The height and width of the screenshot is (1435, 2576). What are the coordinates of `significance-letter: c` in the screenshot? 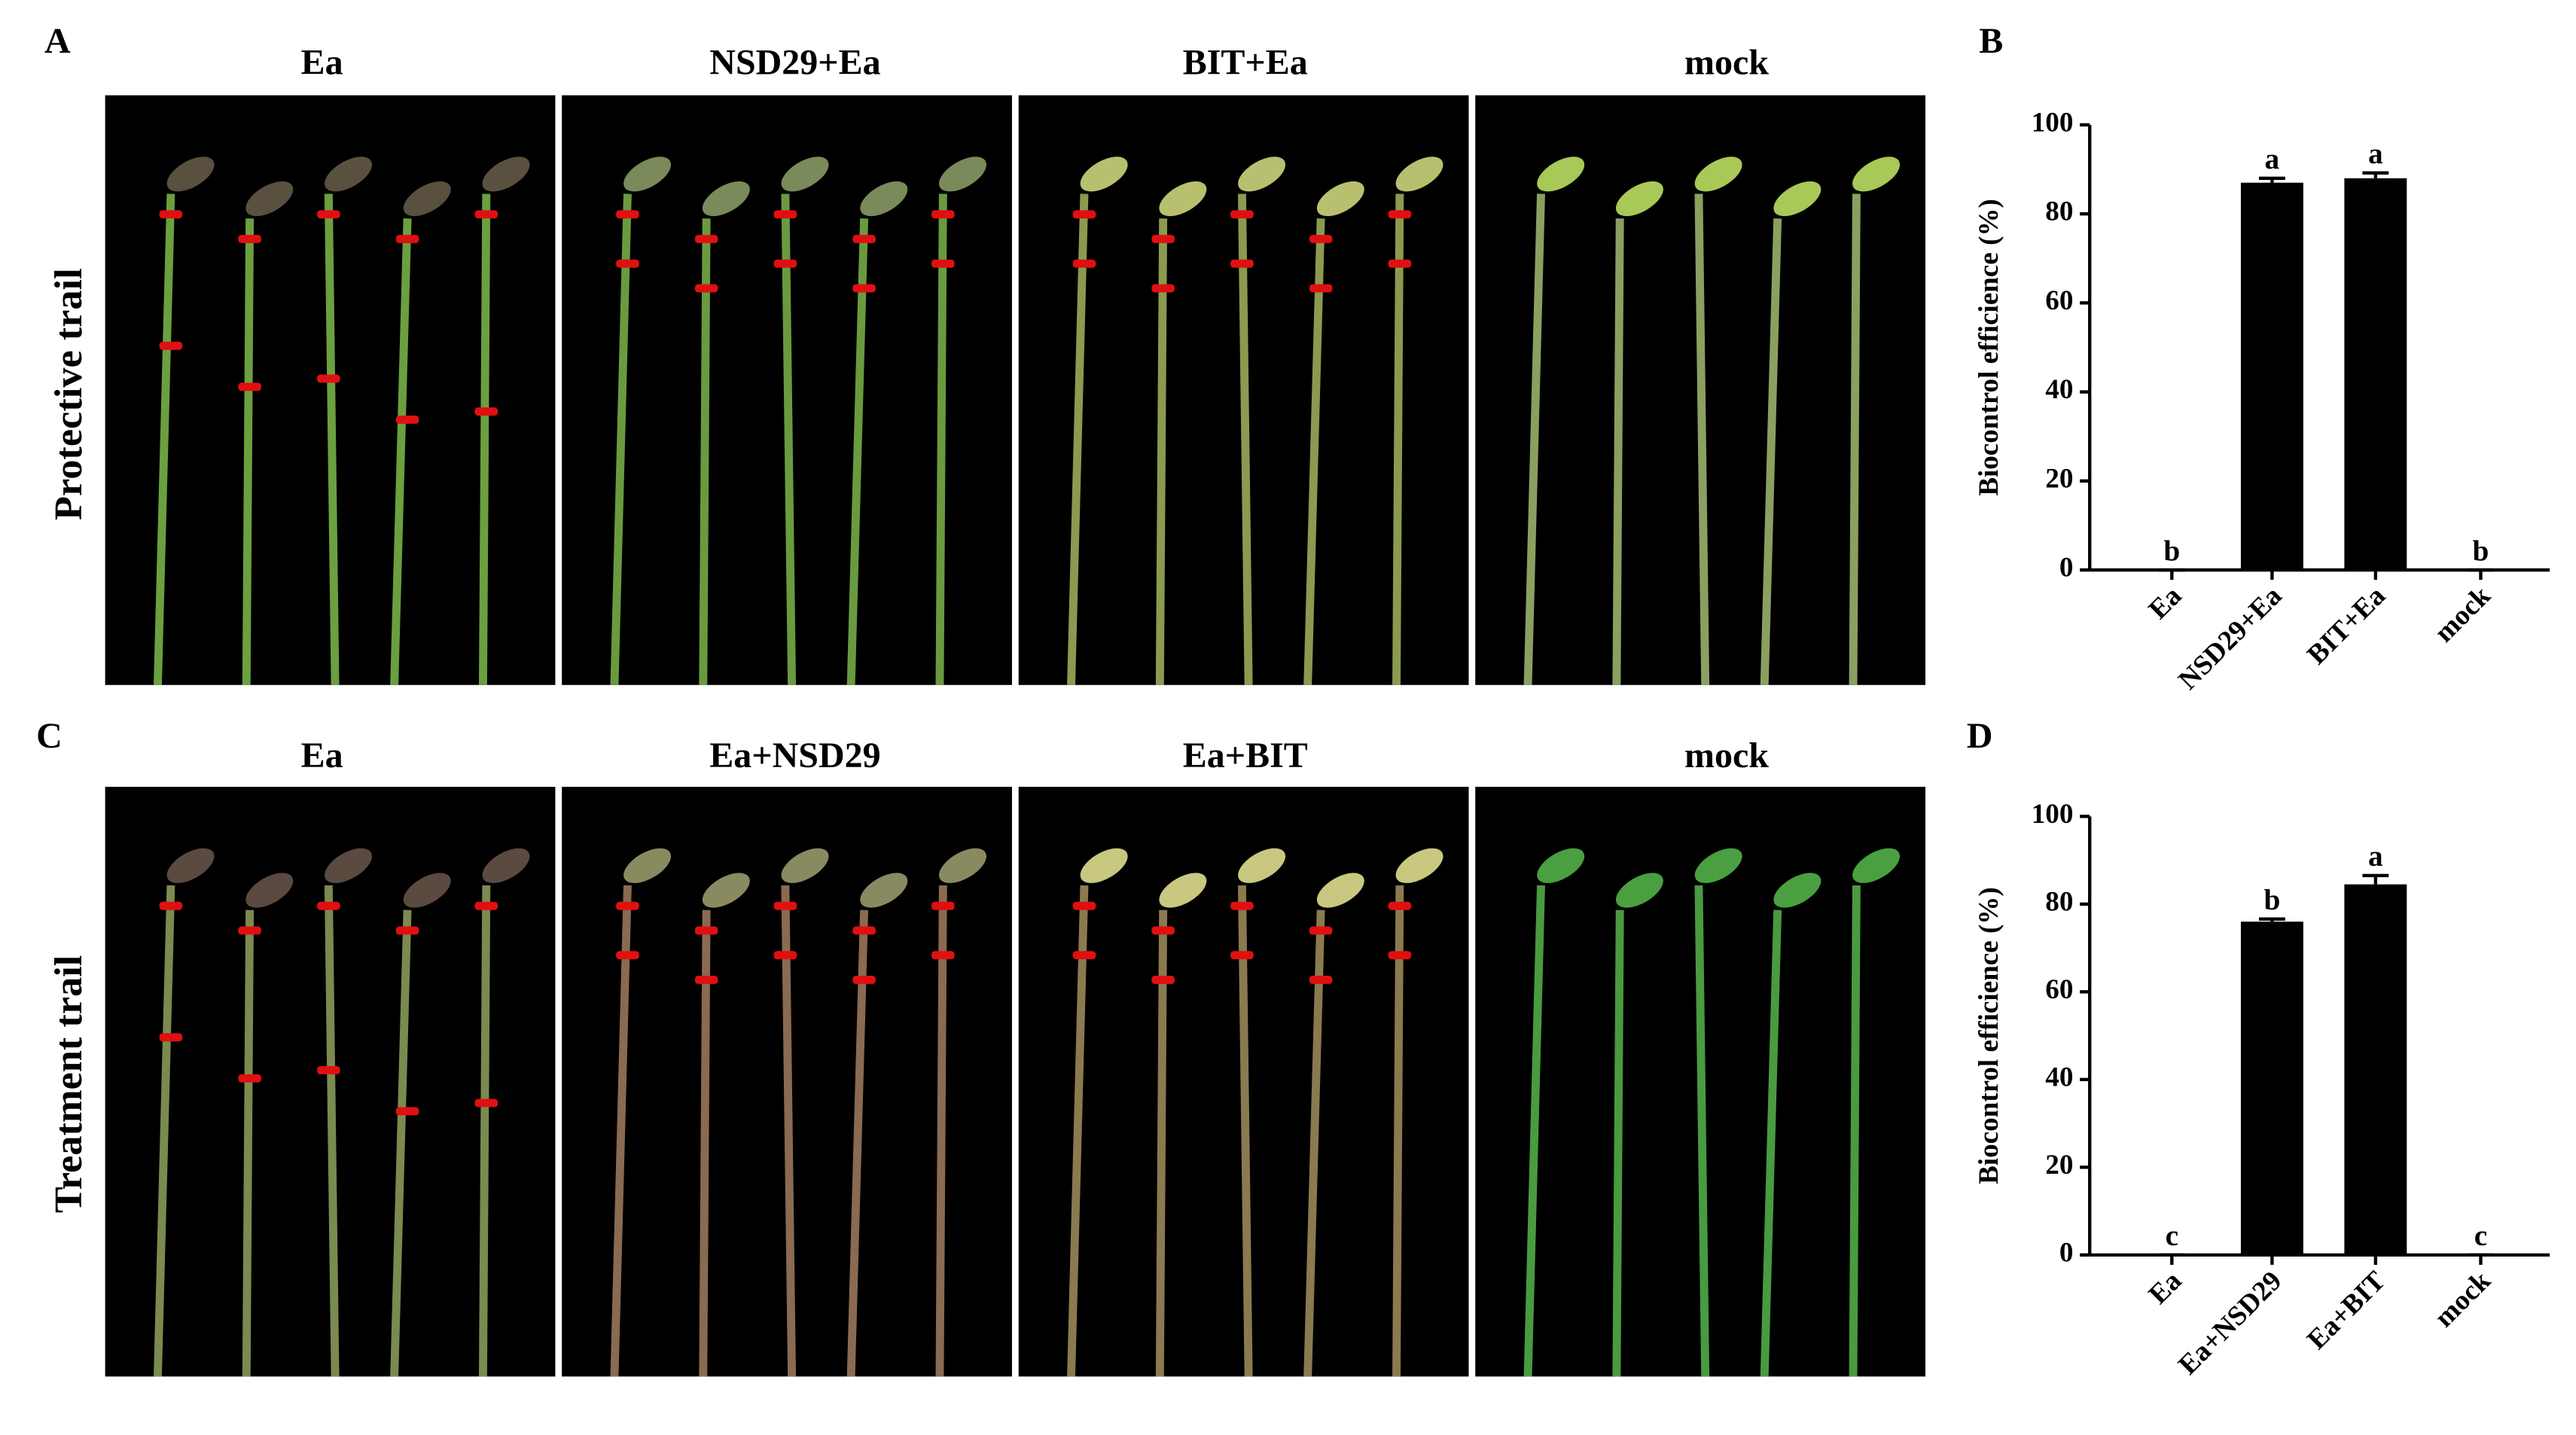 It's located at (2172, 1236).